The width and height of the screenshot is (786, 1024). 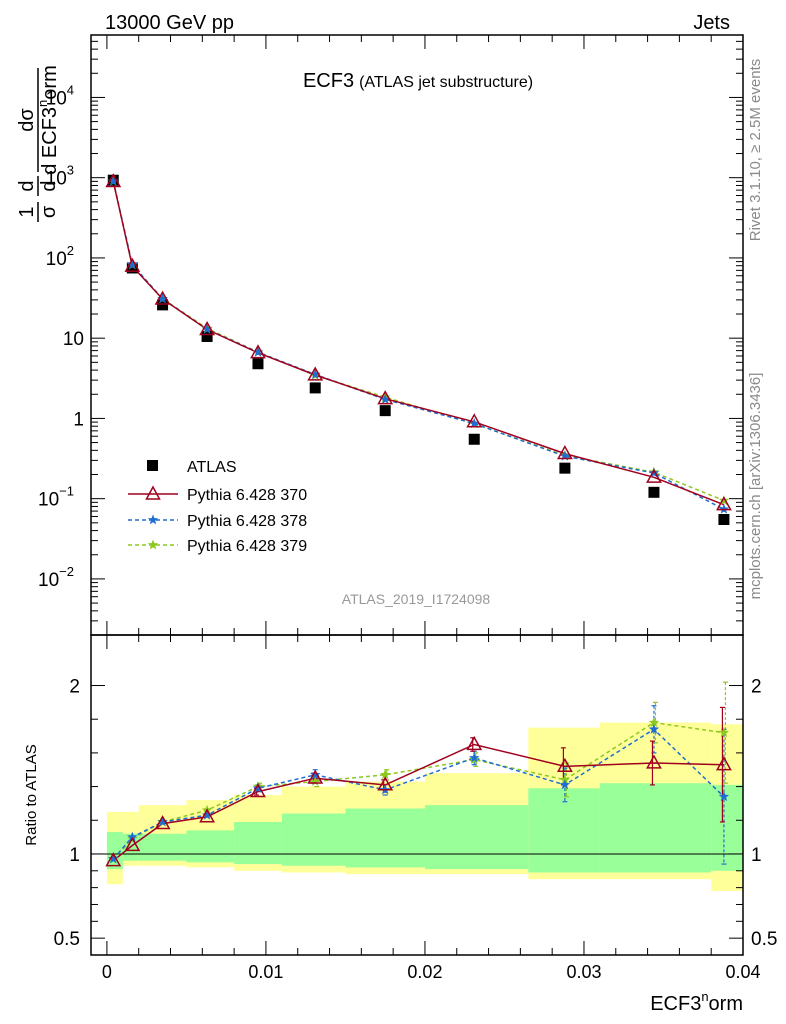 What do you see at coordinates (42, 103) in the screenshot?
I see `ylabel-frac3-den-sup: n` at bounding box center [42, 103].